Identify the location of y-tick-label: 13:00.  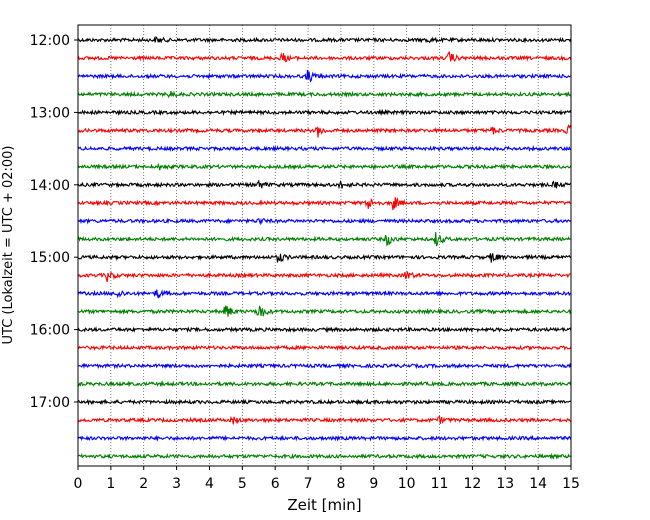
(50, 113).